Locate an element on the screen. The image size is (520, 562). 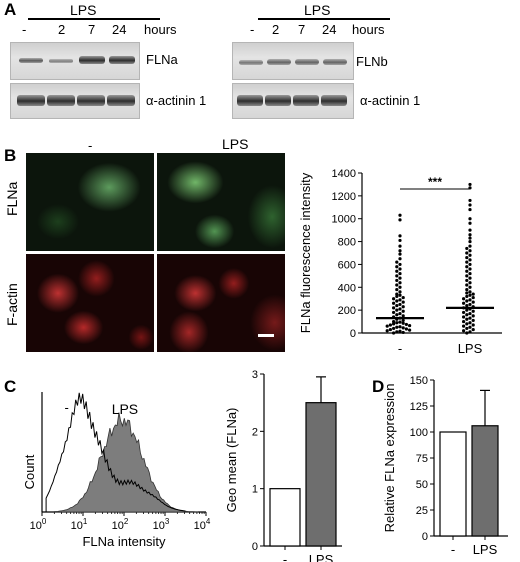
micro-col-lps: LPS is located at coordinates (235, 144).